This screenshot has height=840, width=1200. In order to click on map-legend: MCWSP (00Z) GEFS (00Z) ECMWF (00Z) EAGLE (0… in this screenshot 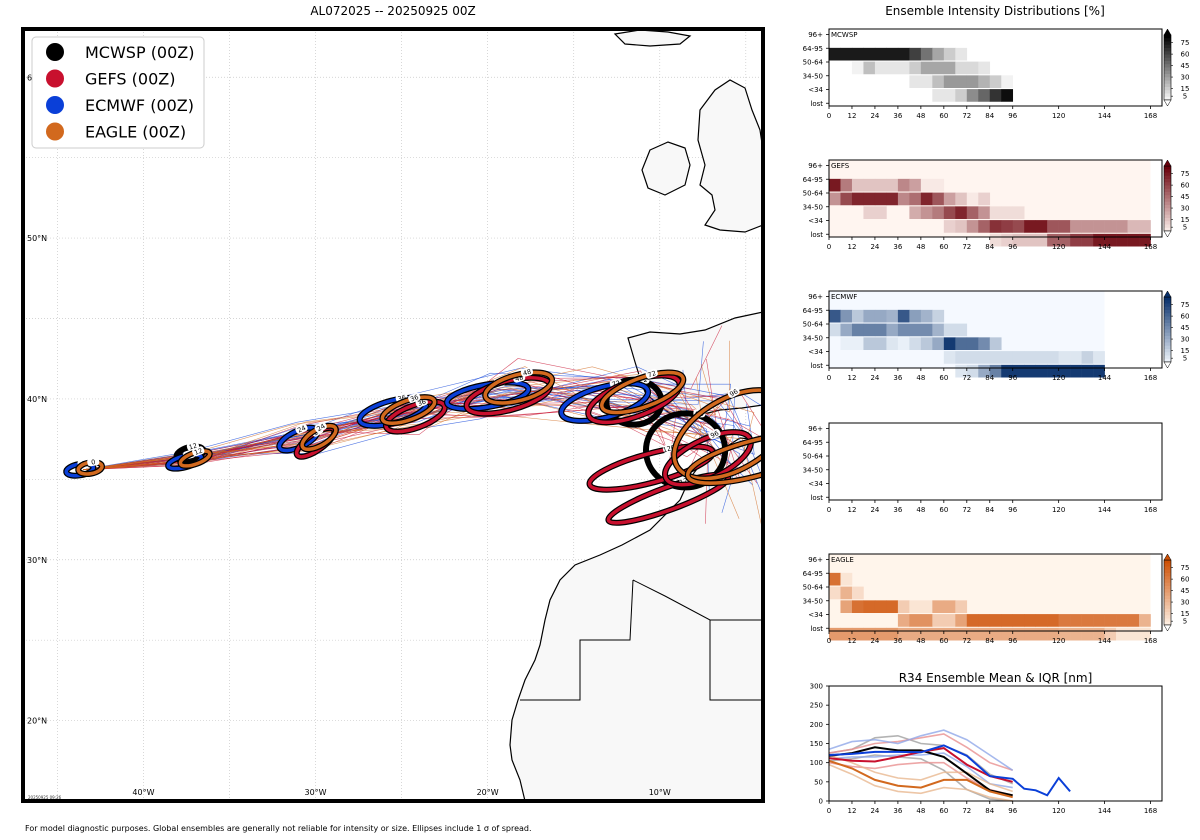, I will do `click(118, 92)`.